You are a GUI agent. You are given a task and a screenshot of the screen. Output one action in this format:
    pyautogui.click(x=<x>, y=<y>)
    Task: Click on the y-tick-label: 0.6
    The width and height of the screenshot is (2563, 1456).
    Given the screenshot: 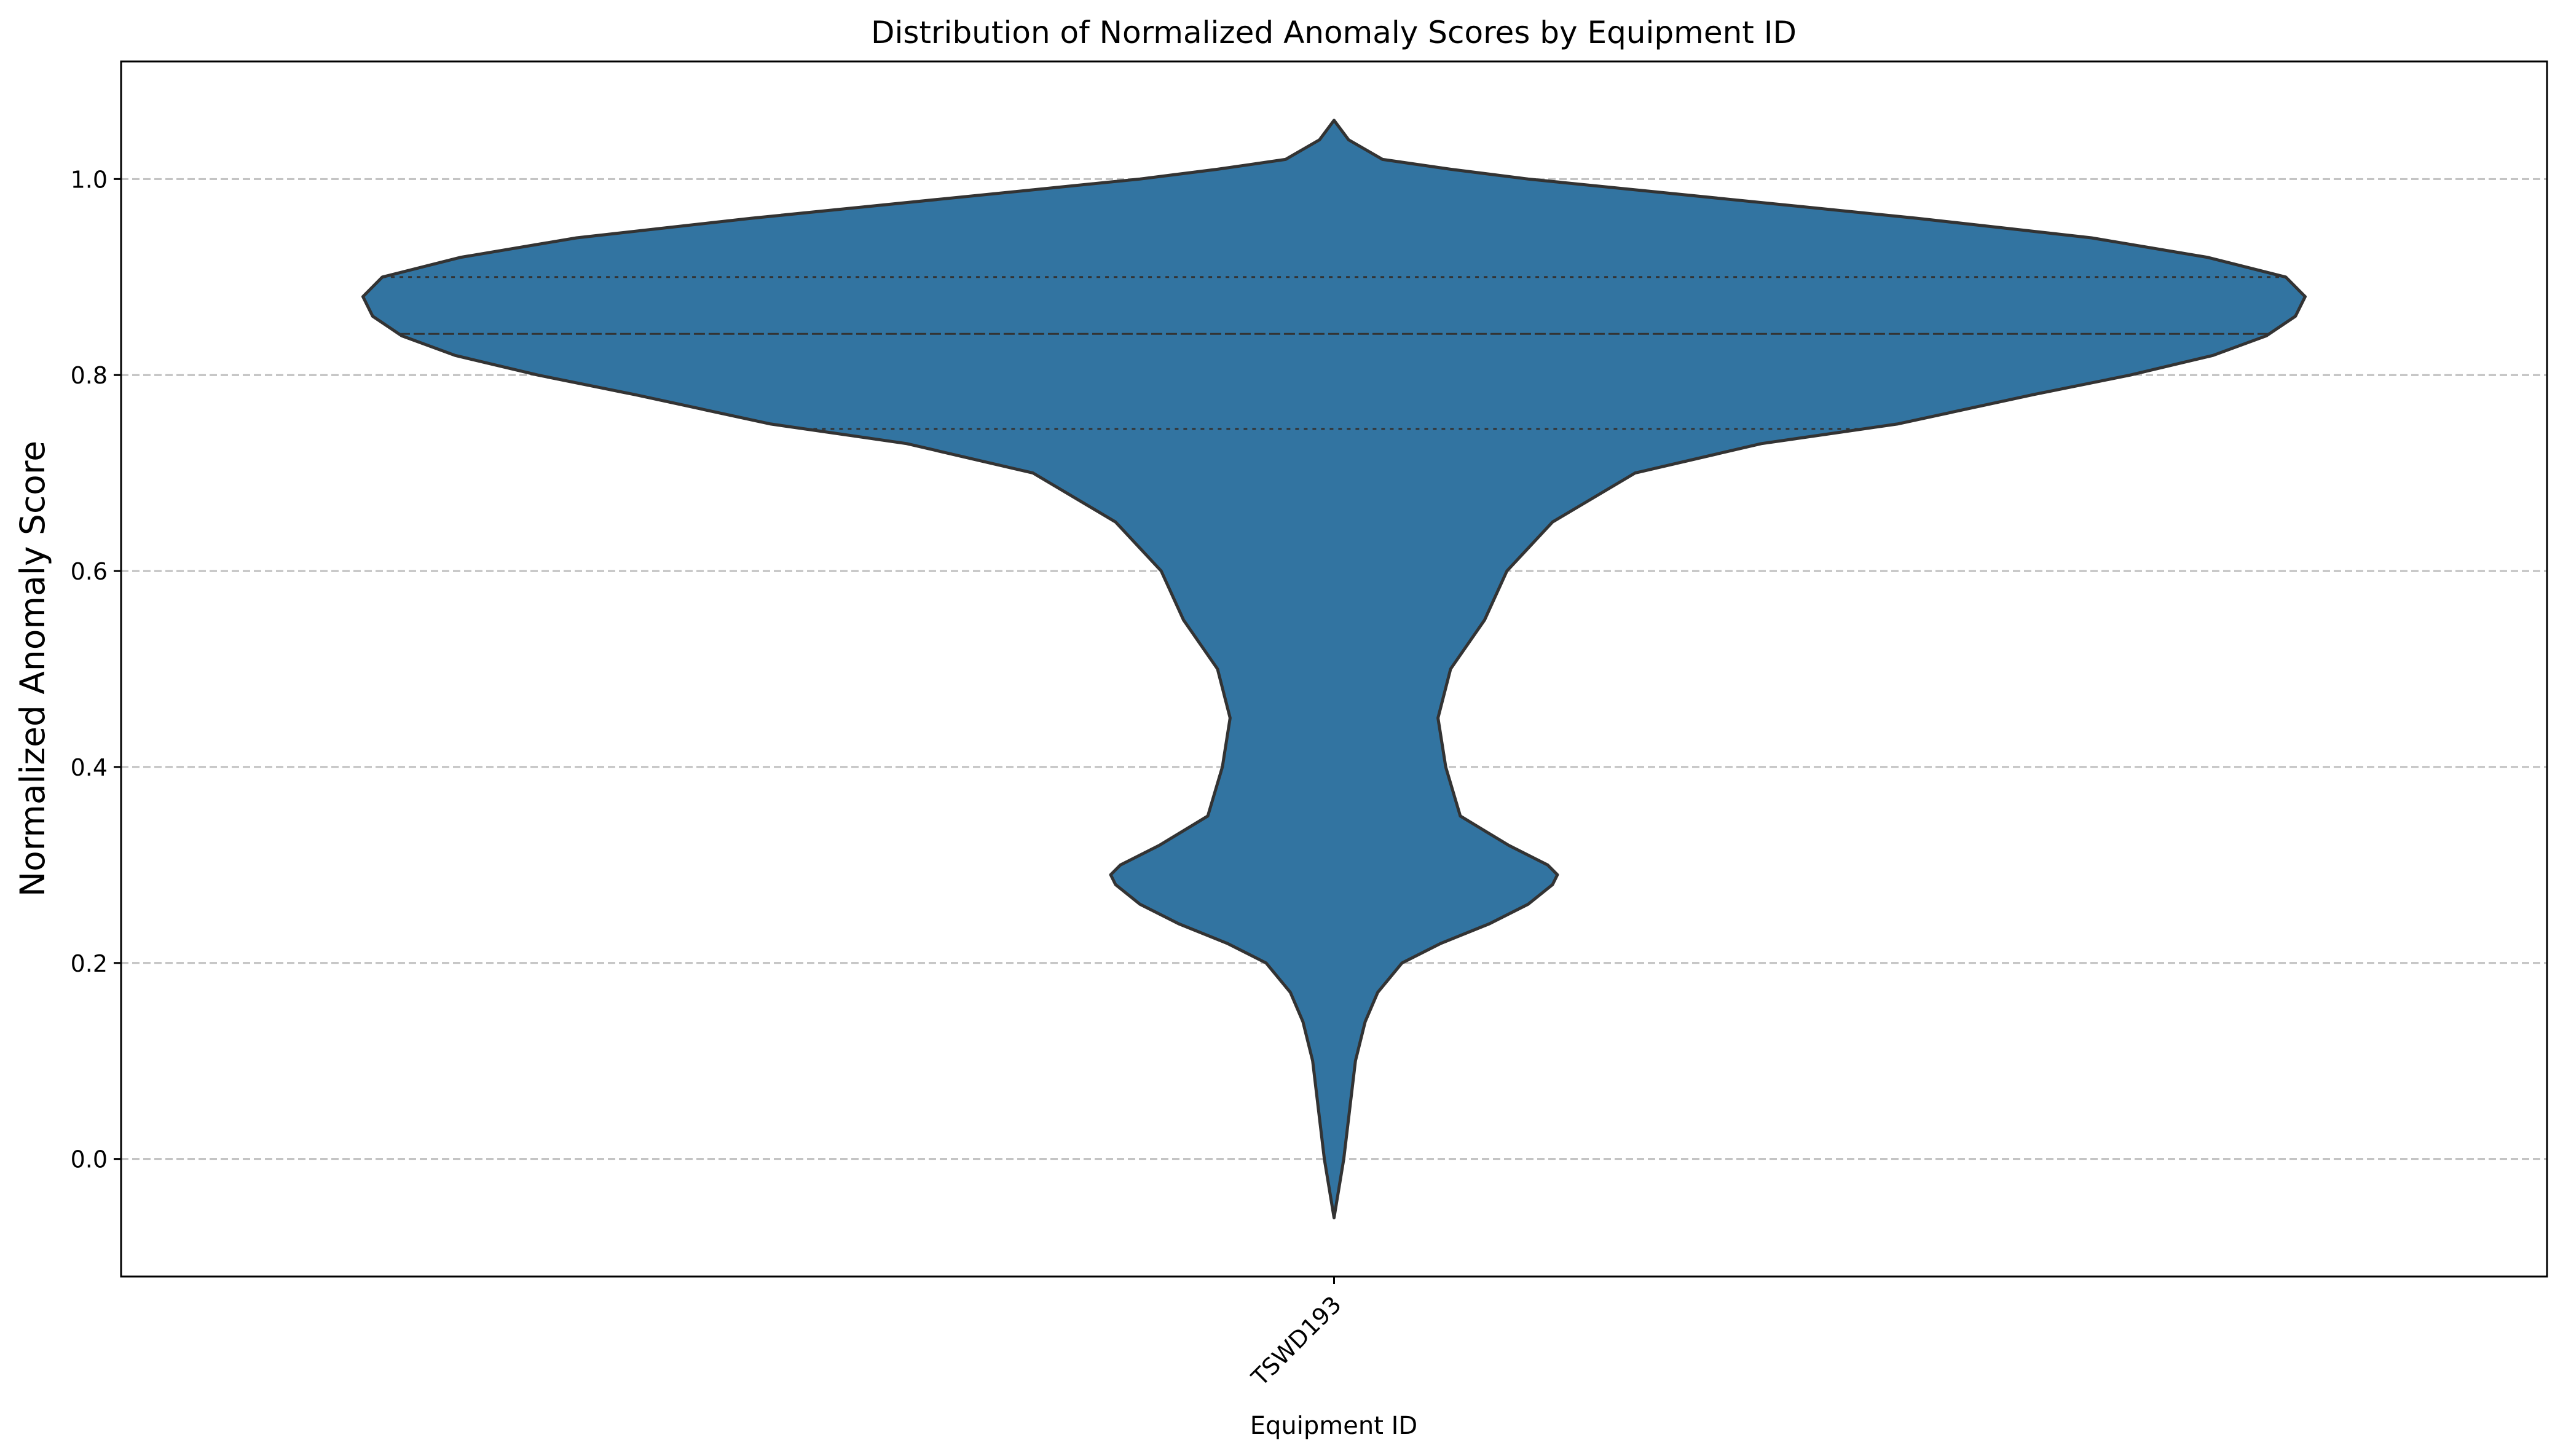 What is the action you would take?
    pyautogui.click(x=90, y=571)
    